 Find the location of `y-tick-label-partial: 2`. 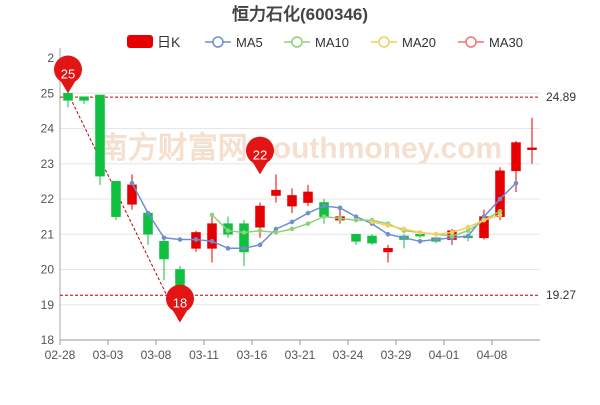

y-tick-label-partial: 2 is located at coordinates (50, 58).